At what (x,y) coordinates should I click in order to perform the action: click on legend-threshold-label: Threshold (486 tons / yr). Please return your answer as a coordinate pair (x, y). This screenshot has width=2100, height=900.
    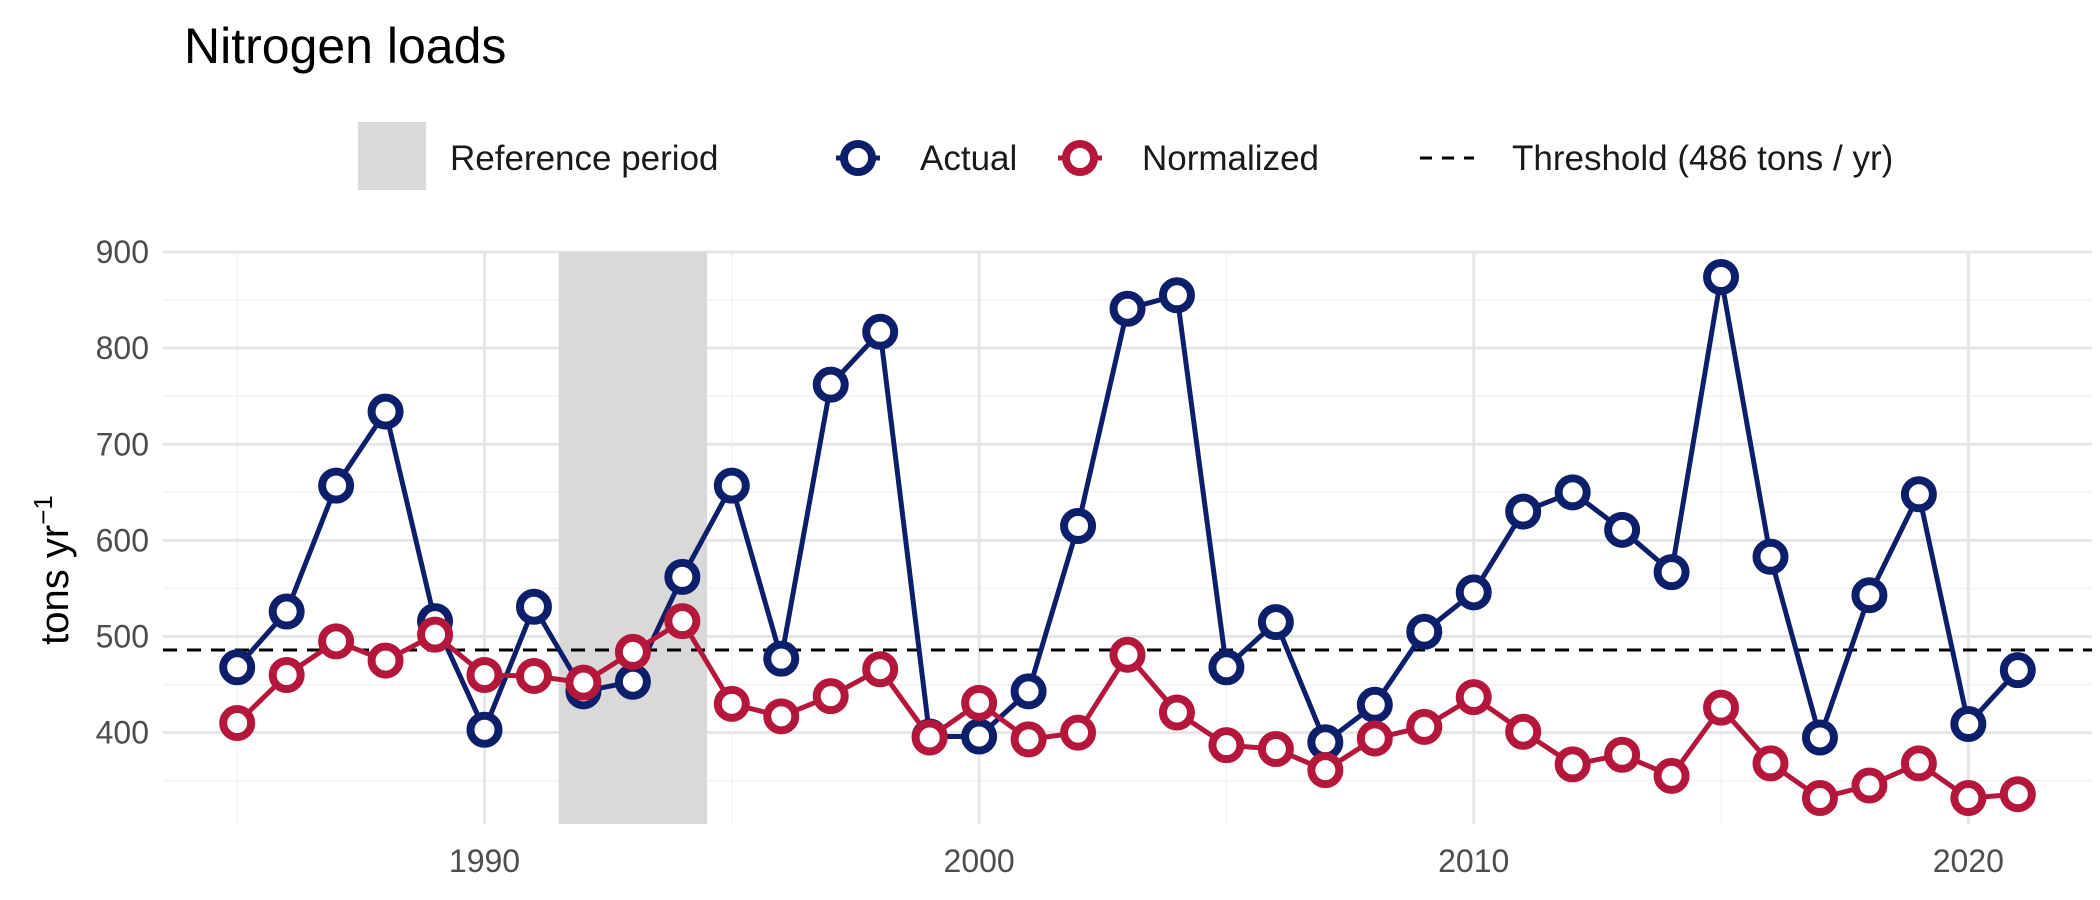
    Looking at the image, I should click on (1702, 158).